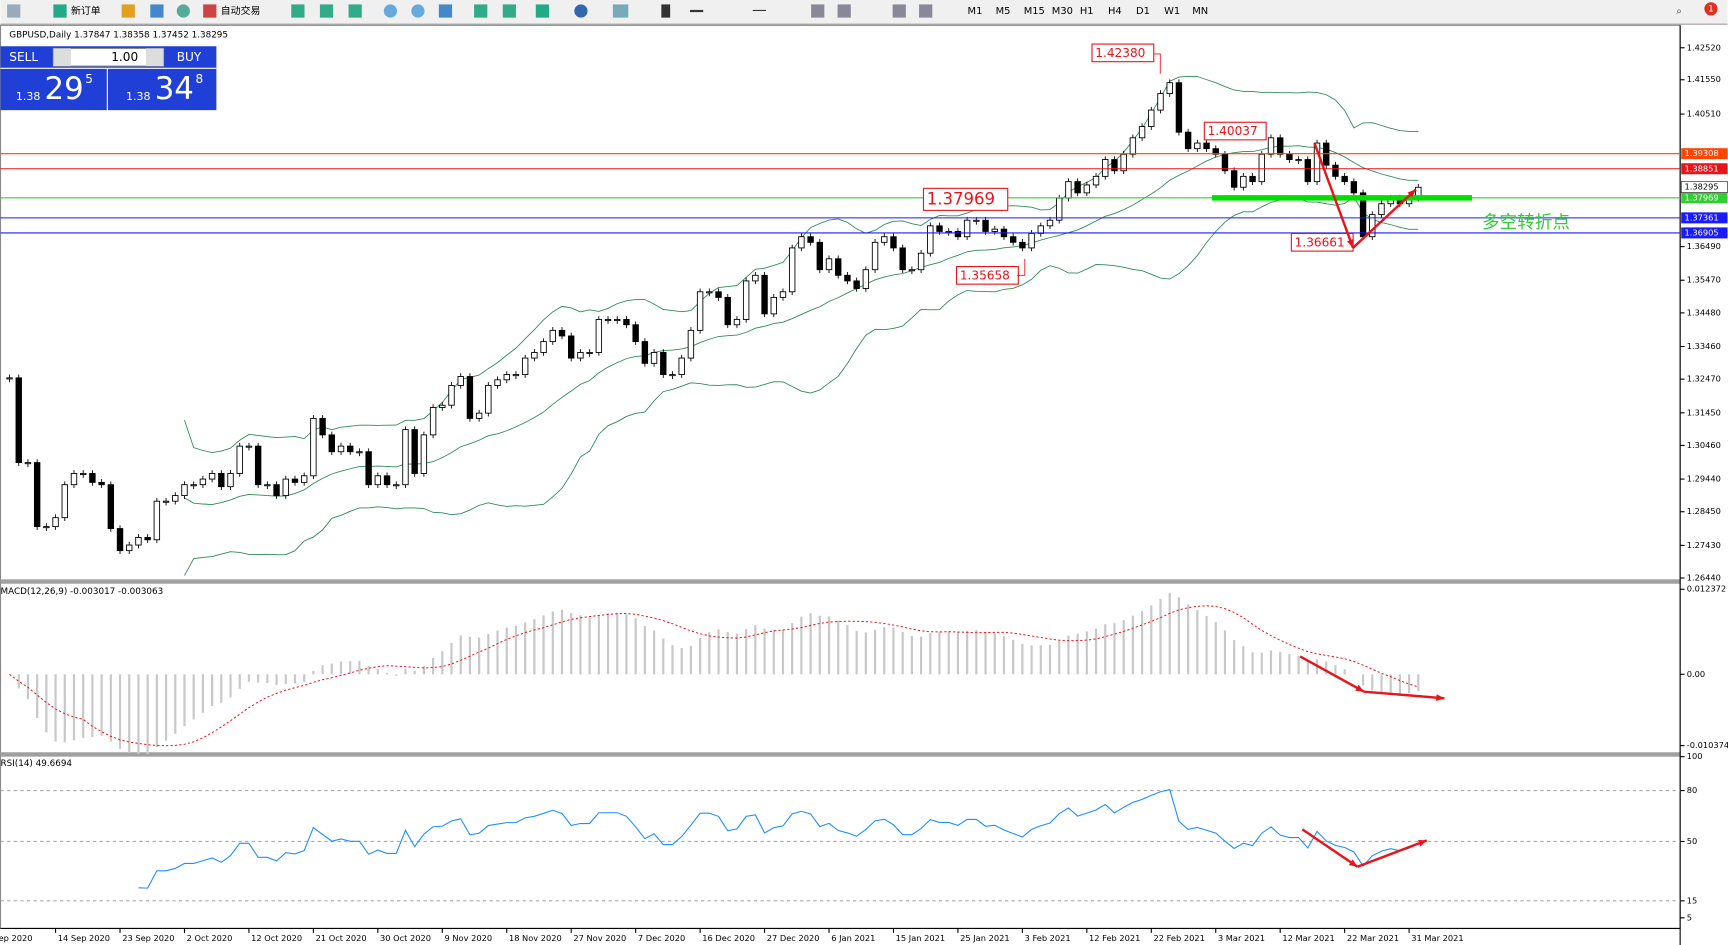 This screenshot has height=945, width=1728. Describe the element at coordinates (1034, 11) in the screenshot. I see `timeframe-button: M15` at that location.